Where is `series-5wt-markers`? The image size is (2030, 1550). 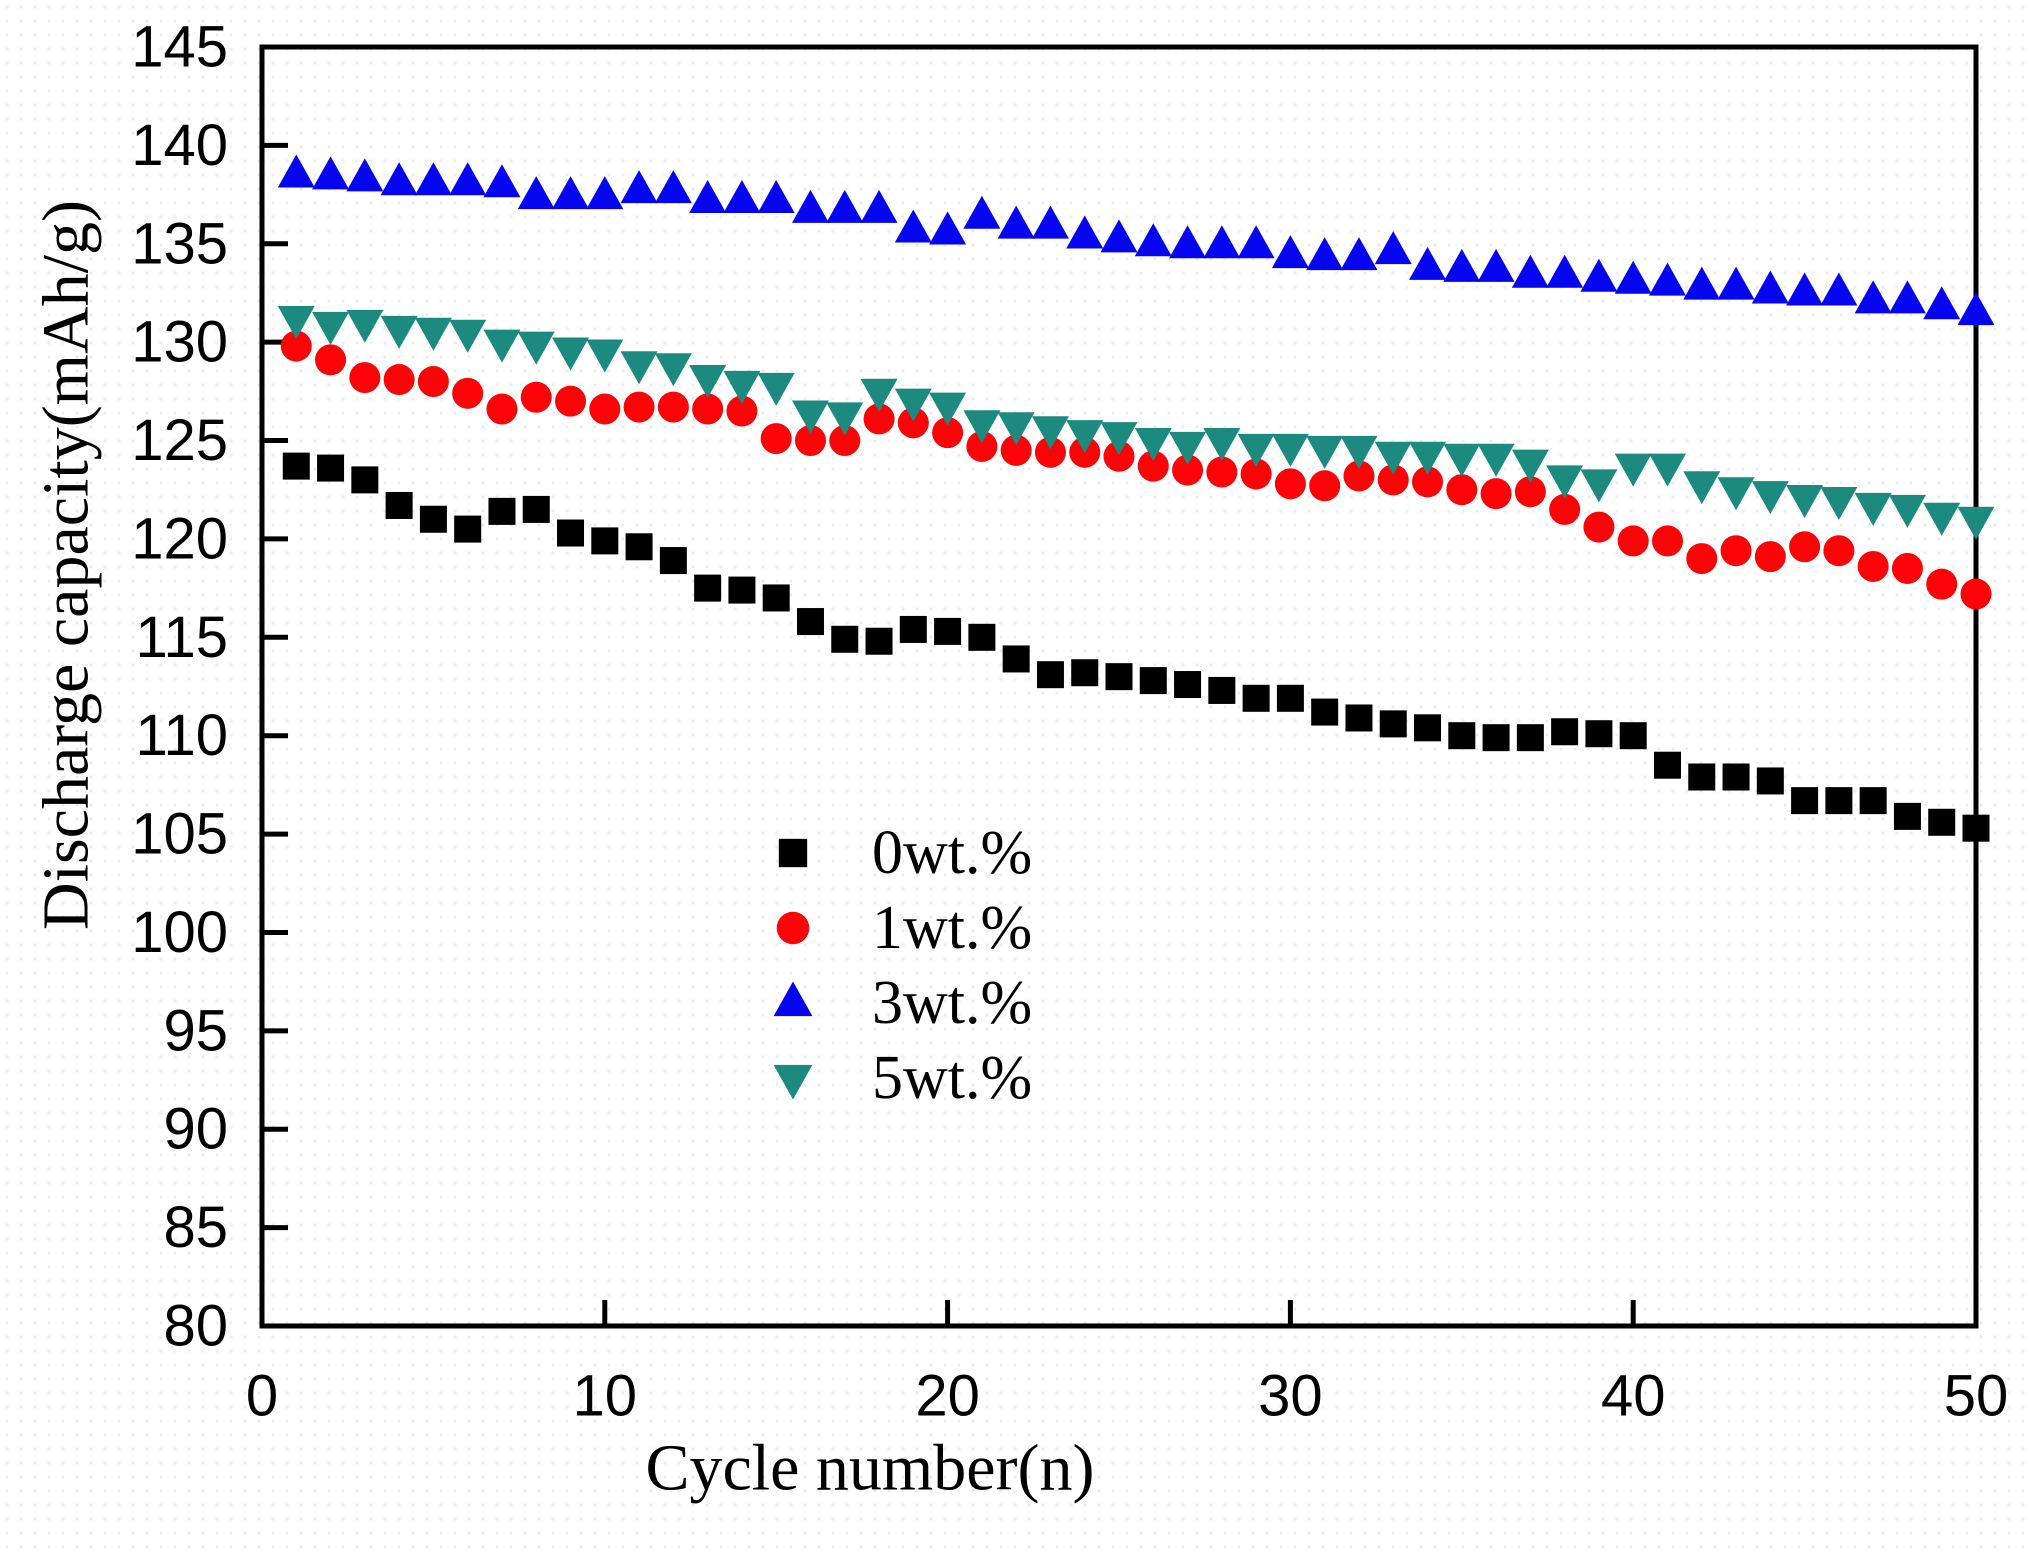
series-5wt-markers is located at coordinates (1136, 423).